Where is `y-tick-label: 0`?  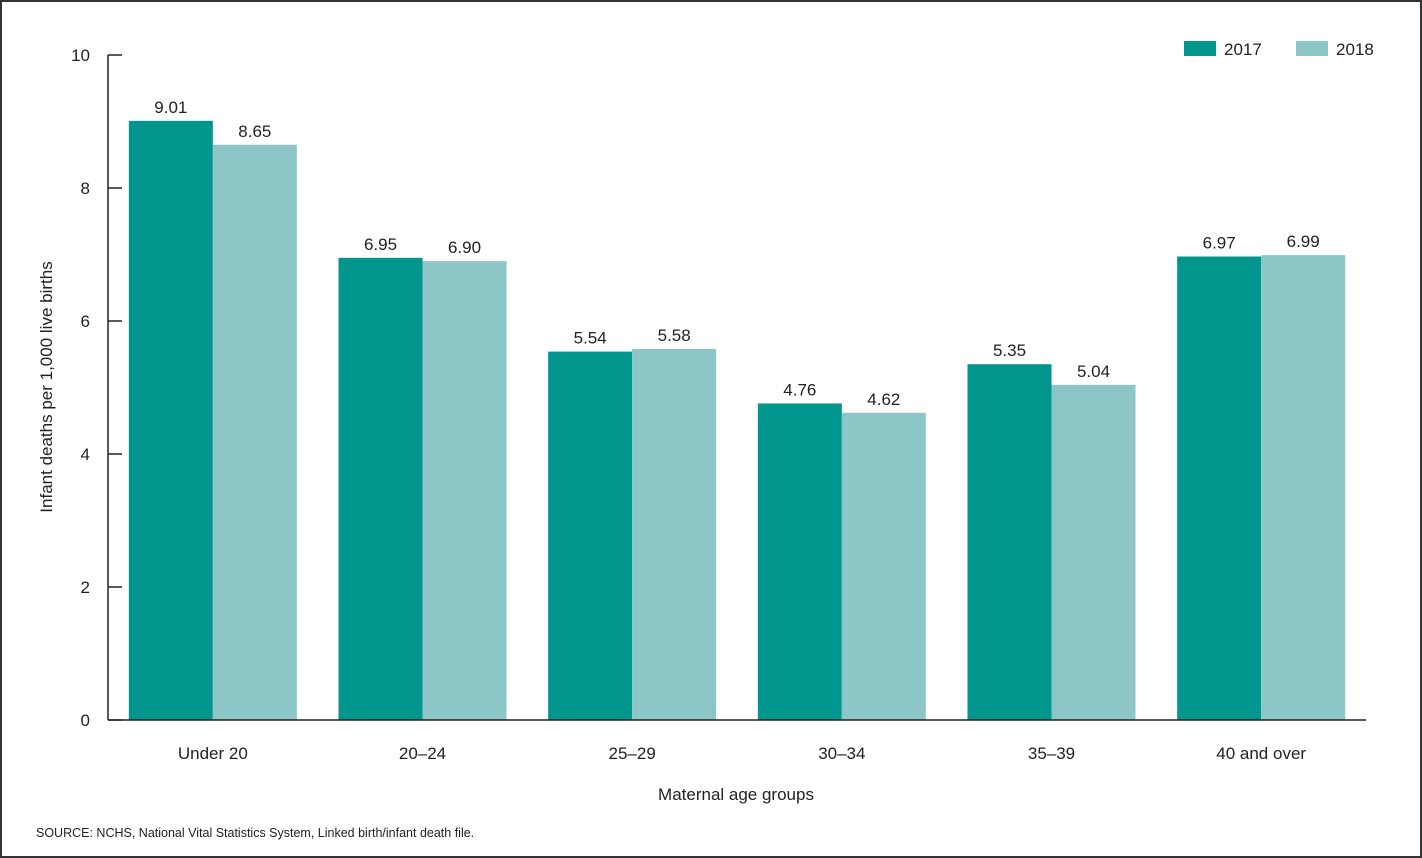 y-tick-label: 0 is located at coordinates (85, 720).